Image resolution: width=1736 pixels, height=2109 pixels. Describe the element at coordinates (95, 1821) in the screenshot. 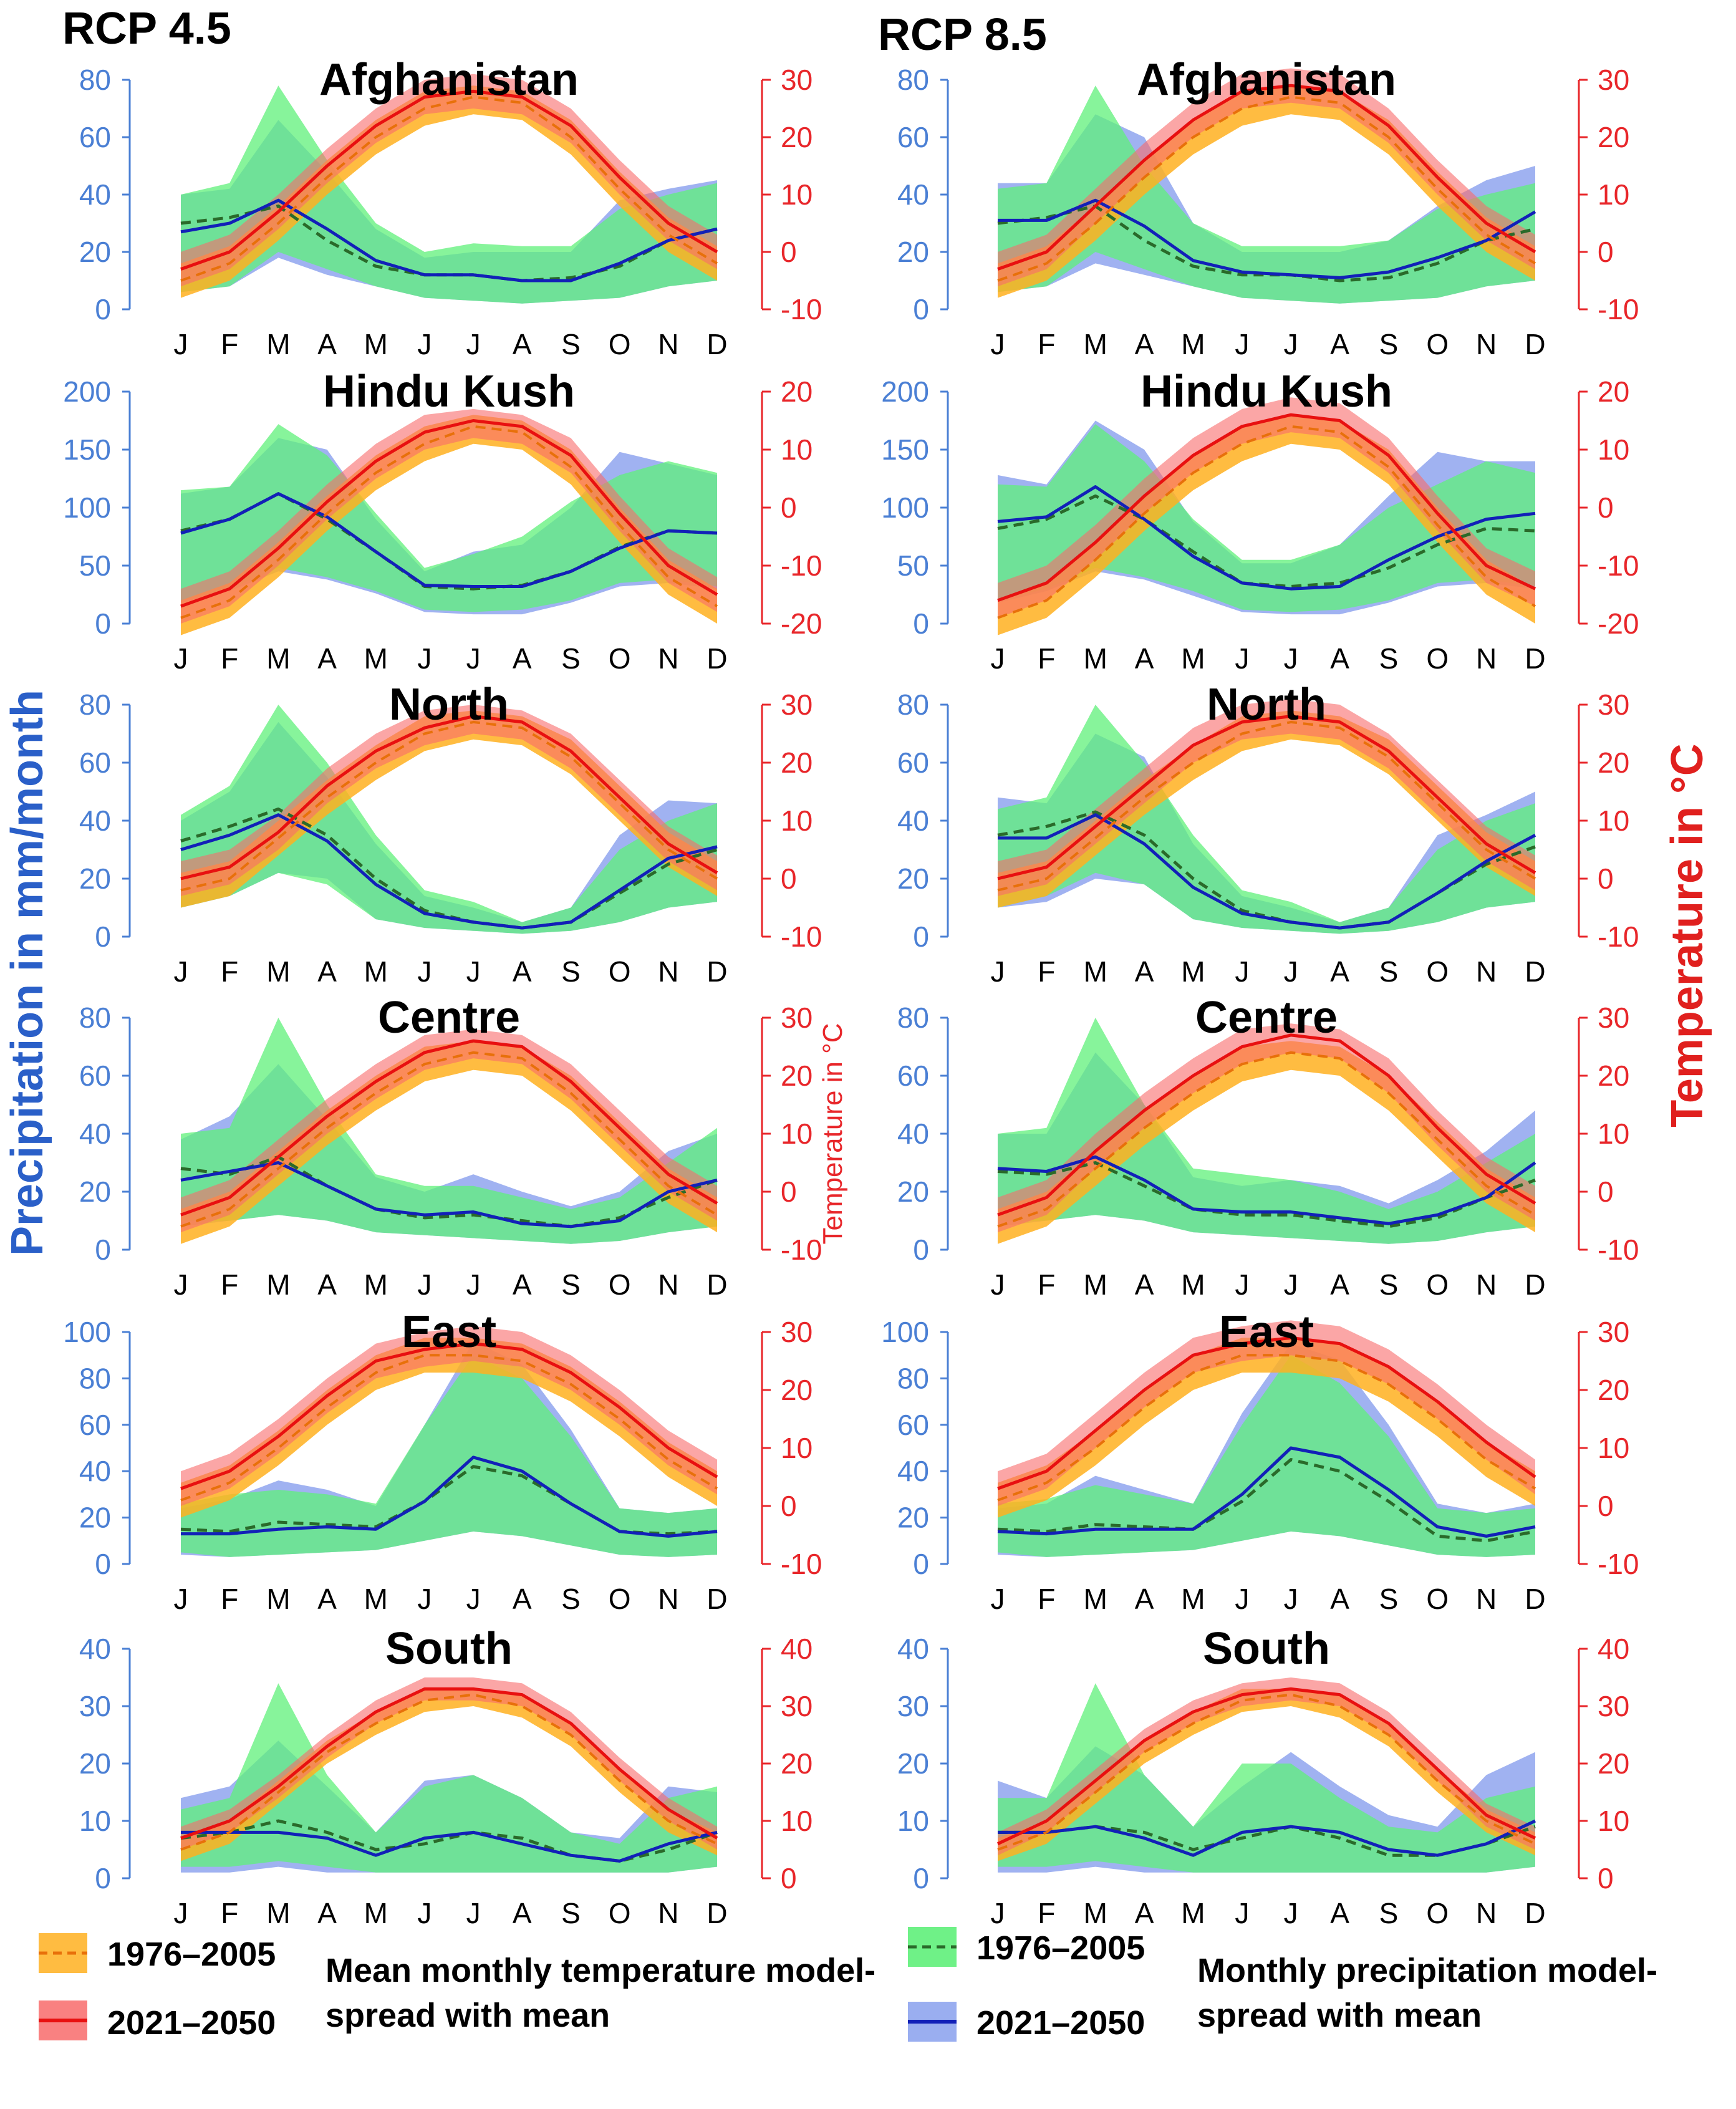

I see `precip-tick-label: 10` at that location.